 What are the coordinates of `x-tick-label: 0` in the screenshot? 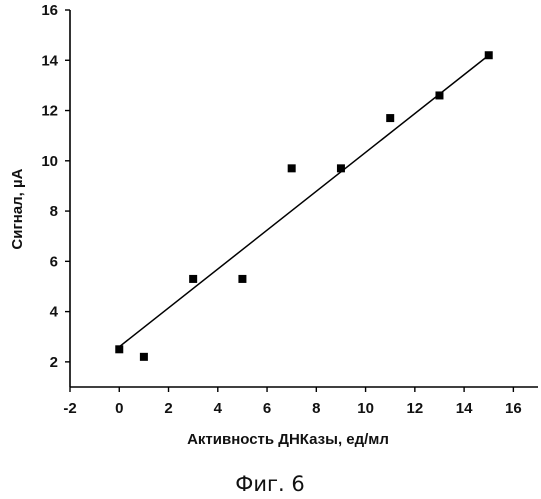 It's located at (119, 408).